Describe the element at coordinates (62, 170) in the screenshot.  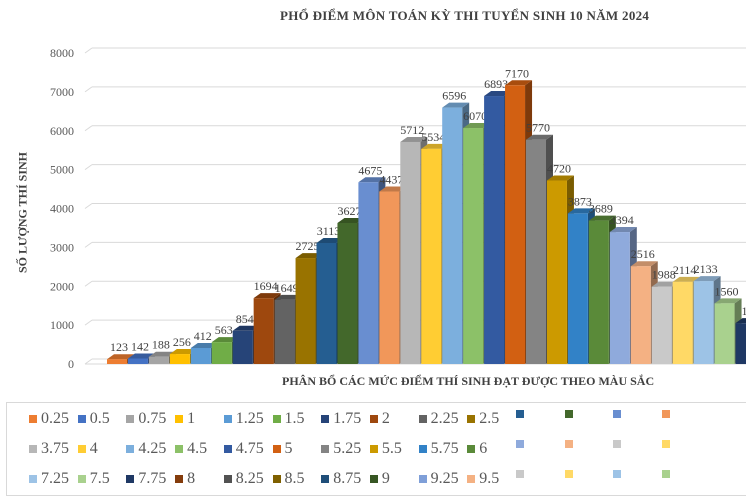
I see `y-tick-label: 5000` at that location.